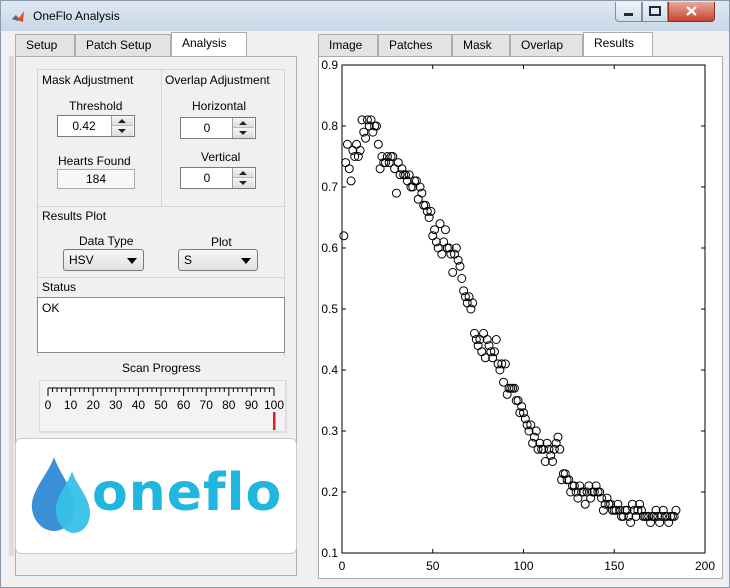 The width and height of the screenshot is (730, 588). What do you see at coordinates (103, 260) in the screenshot?
I see `data-type-dropdown: HSV` at bounding box center [103, 260].